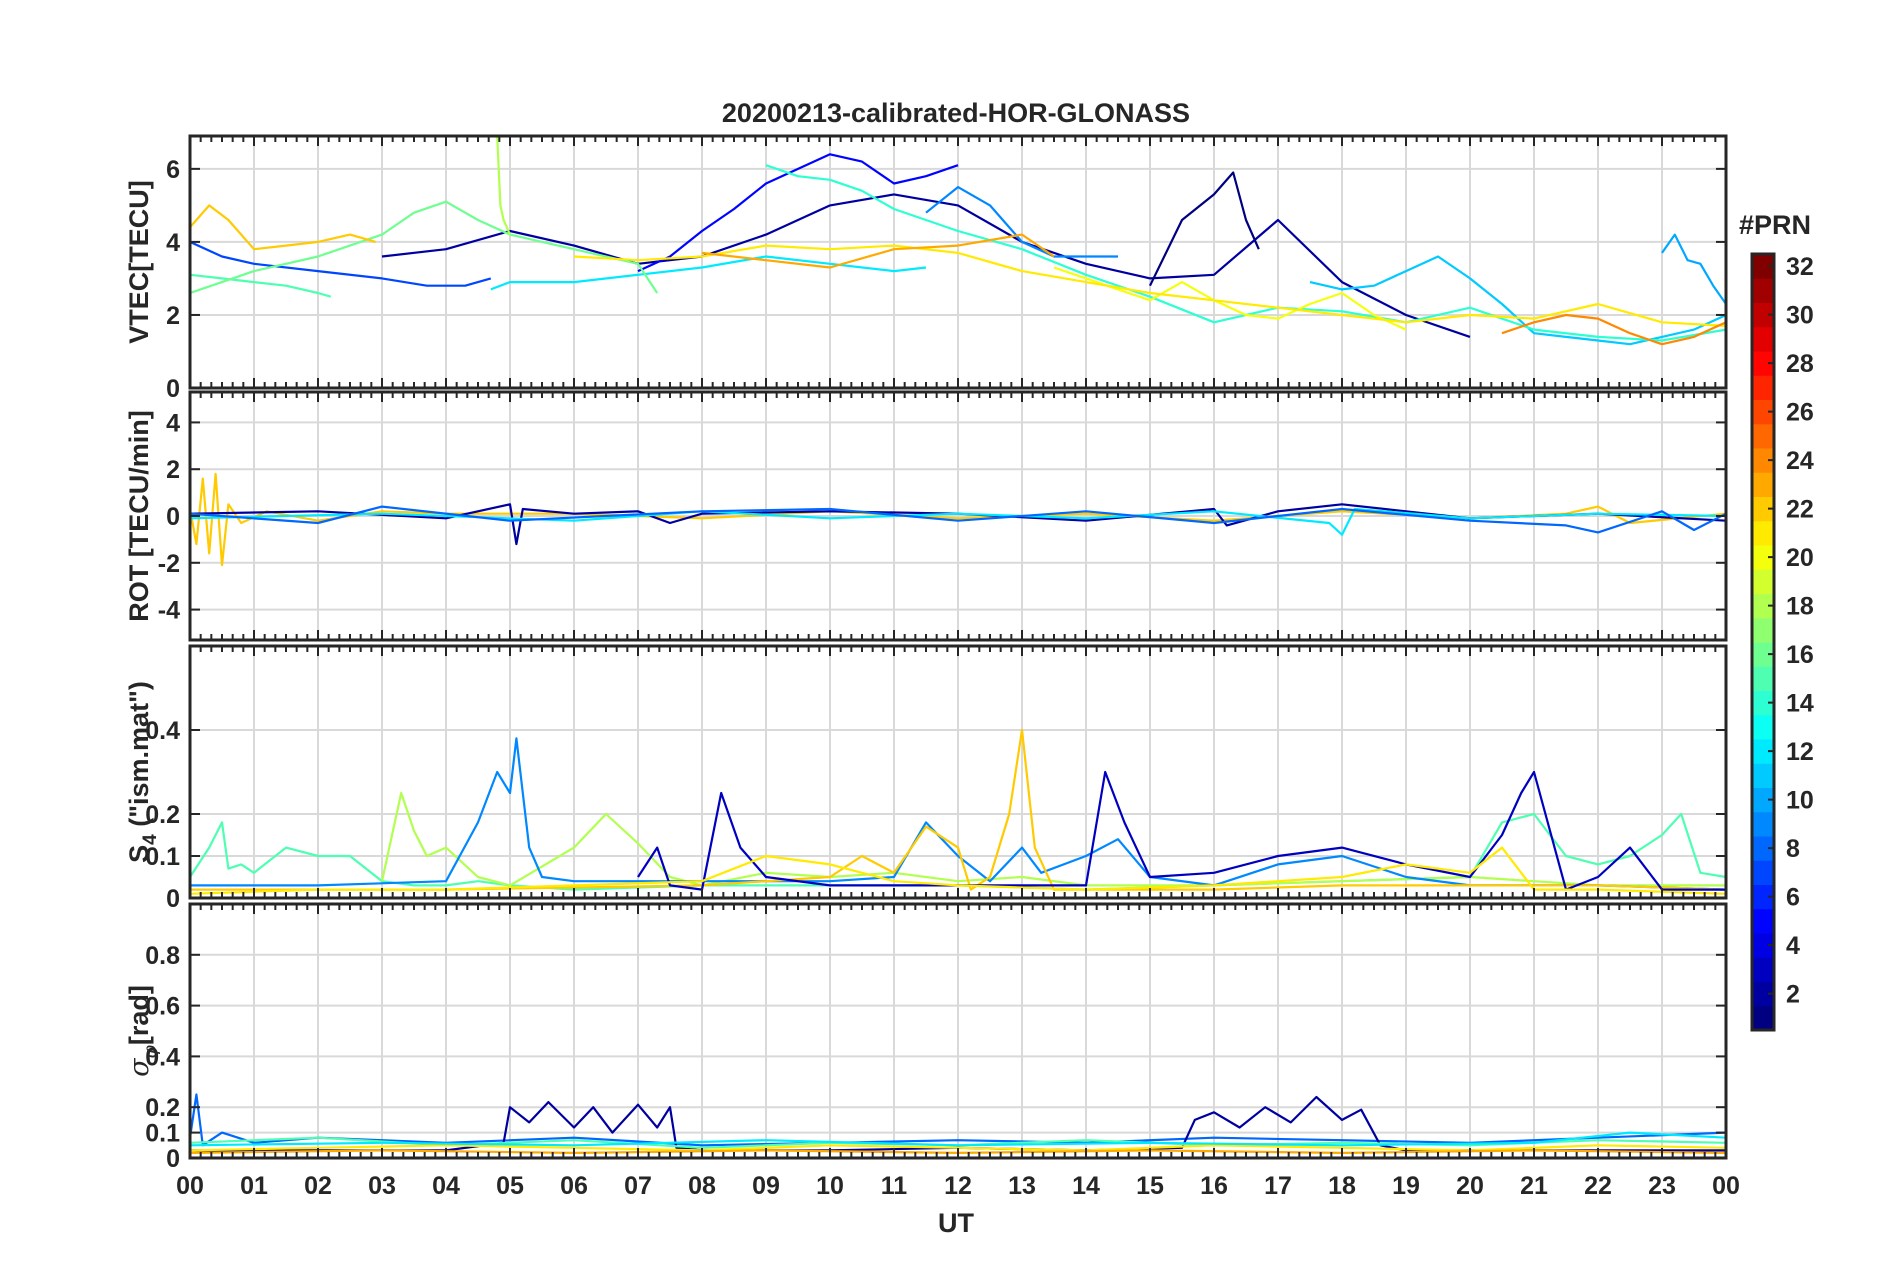  Describe the element at coordinates (142, 1031) in the screenshot. I see `y-axis-label: σφ[rad]` at that location.